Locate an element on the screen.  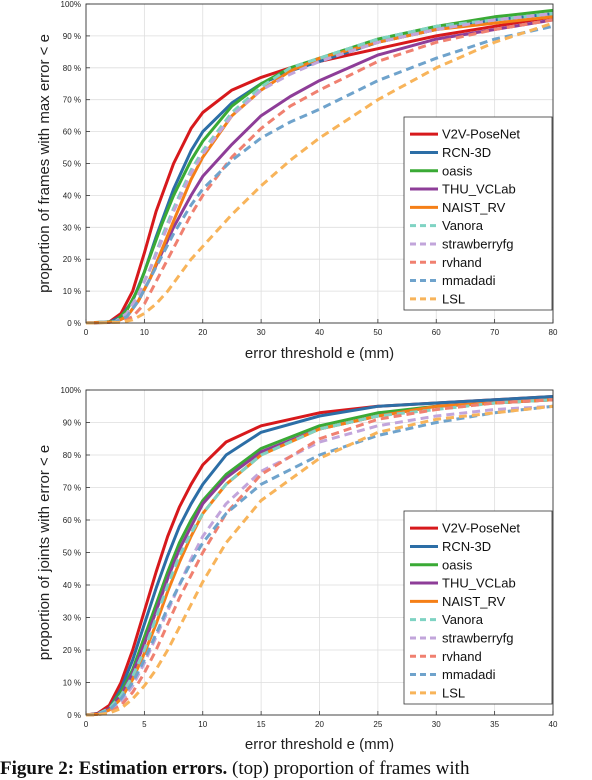
caption-lead: Figure 2: Estimation errors. is located at coordinates (114, 768).